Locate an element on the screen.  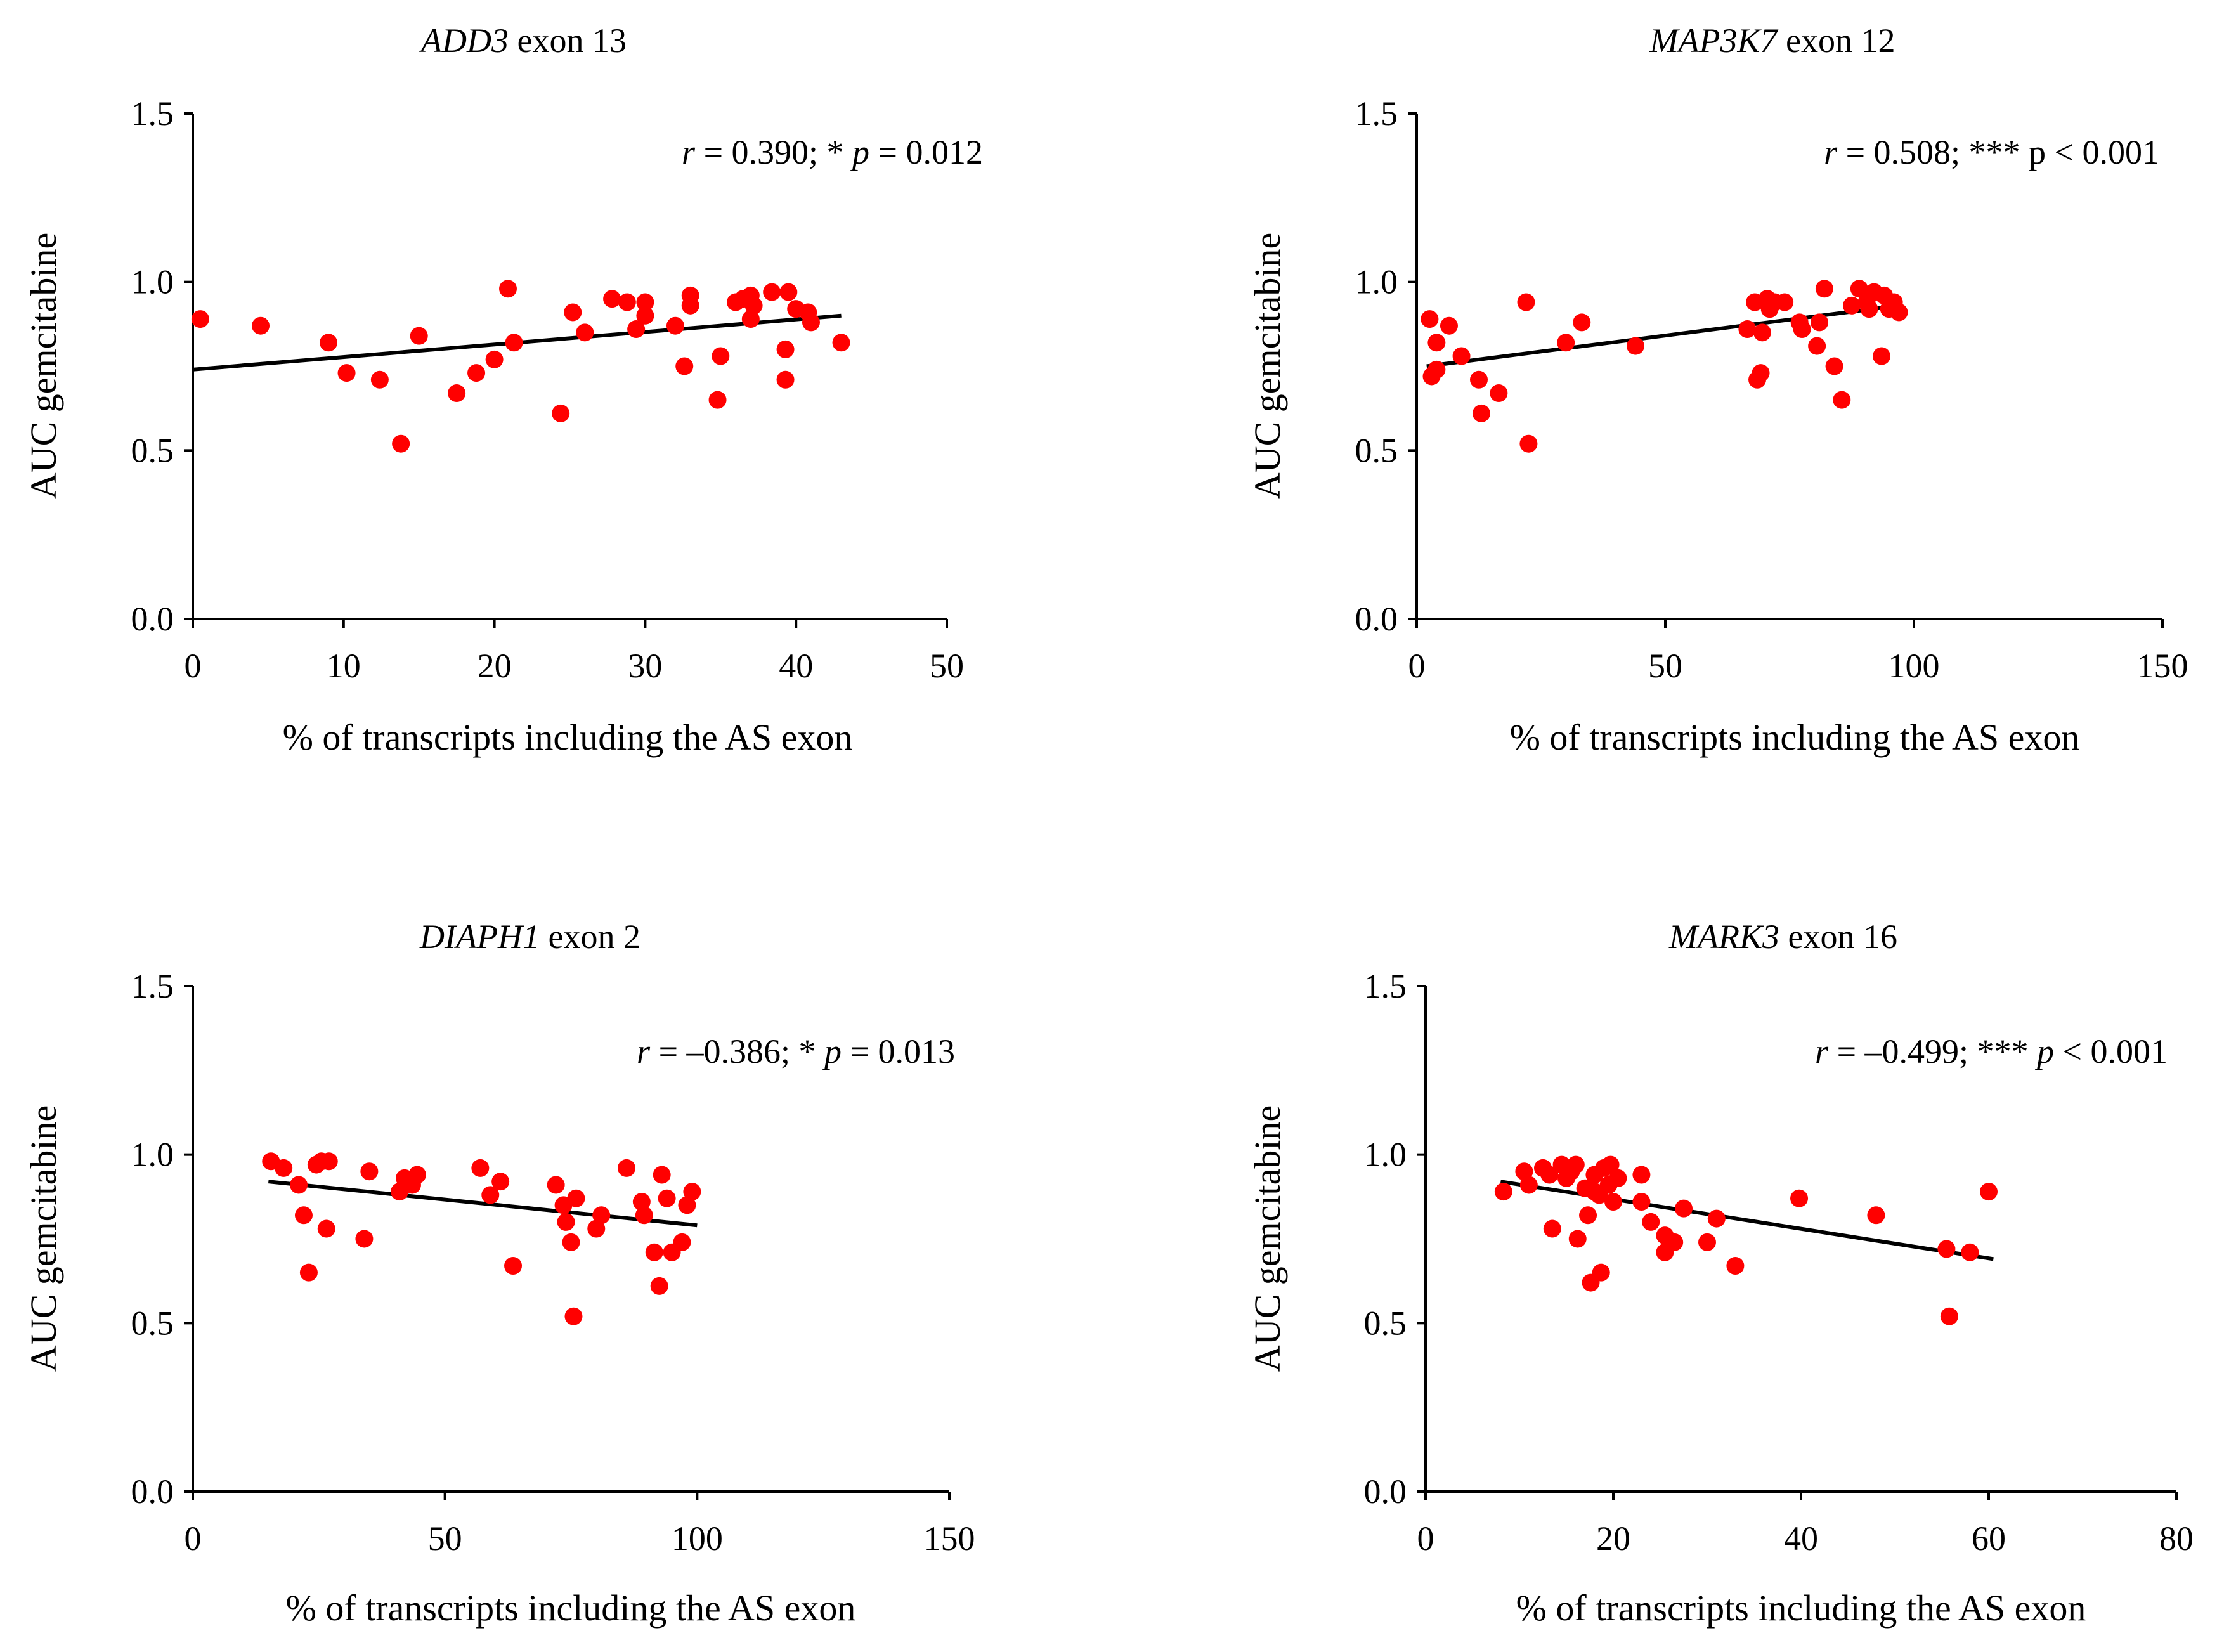
correlation-stat: r = 0.390; * p = 0.012 is located at coordinates (832, 152).